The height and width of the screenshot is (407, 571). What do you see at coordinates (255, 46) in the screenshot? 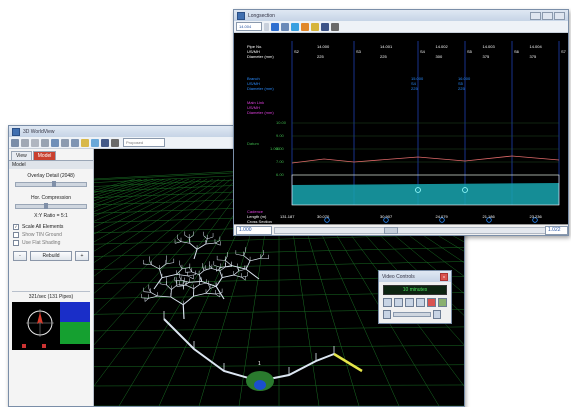
I see `pipe-no-label: Pipe No.` at bounding box center [255, 46].